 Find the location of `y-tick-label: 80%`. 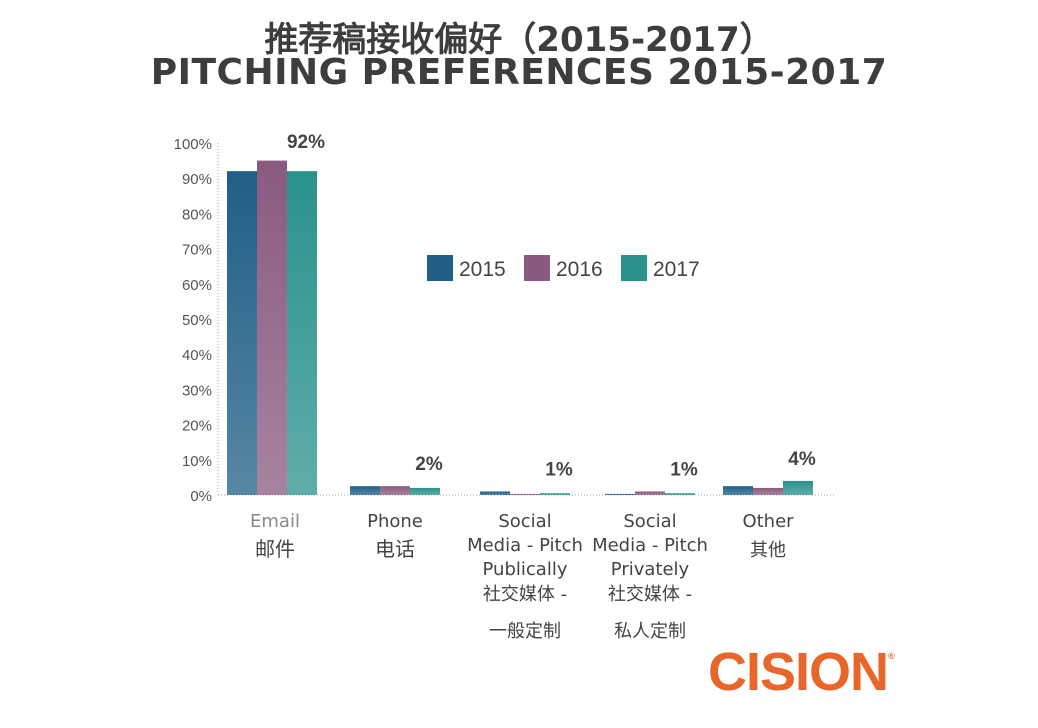

y-tick-label: 80% is located at coordinates (197, 214).